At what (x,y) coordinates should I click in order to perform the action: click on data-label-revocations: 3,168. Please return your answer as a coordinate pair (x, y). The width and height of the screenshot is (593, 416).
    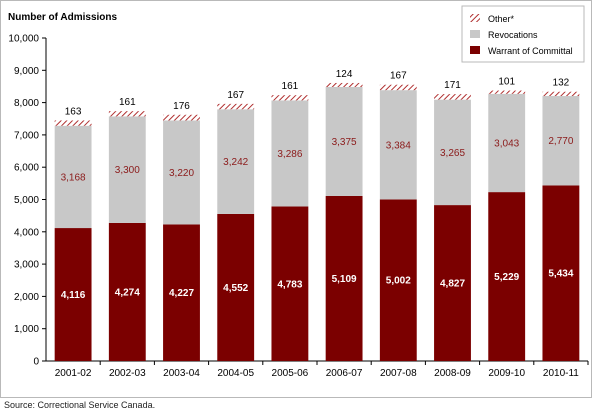
    Looking at the image, I should click on (73, 177).